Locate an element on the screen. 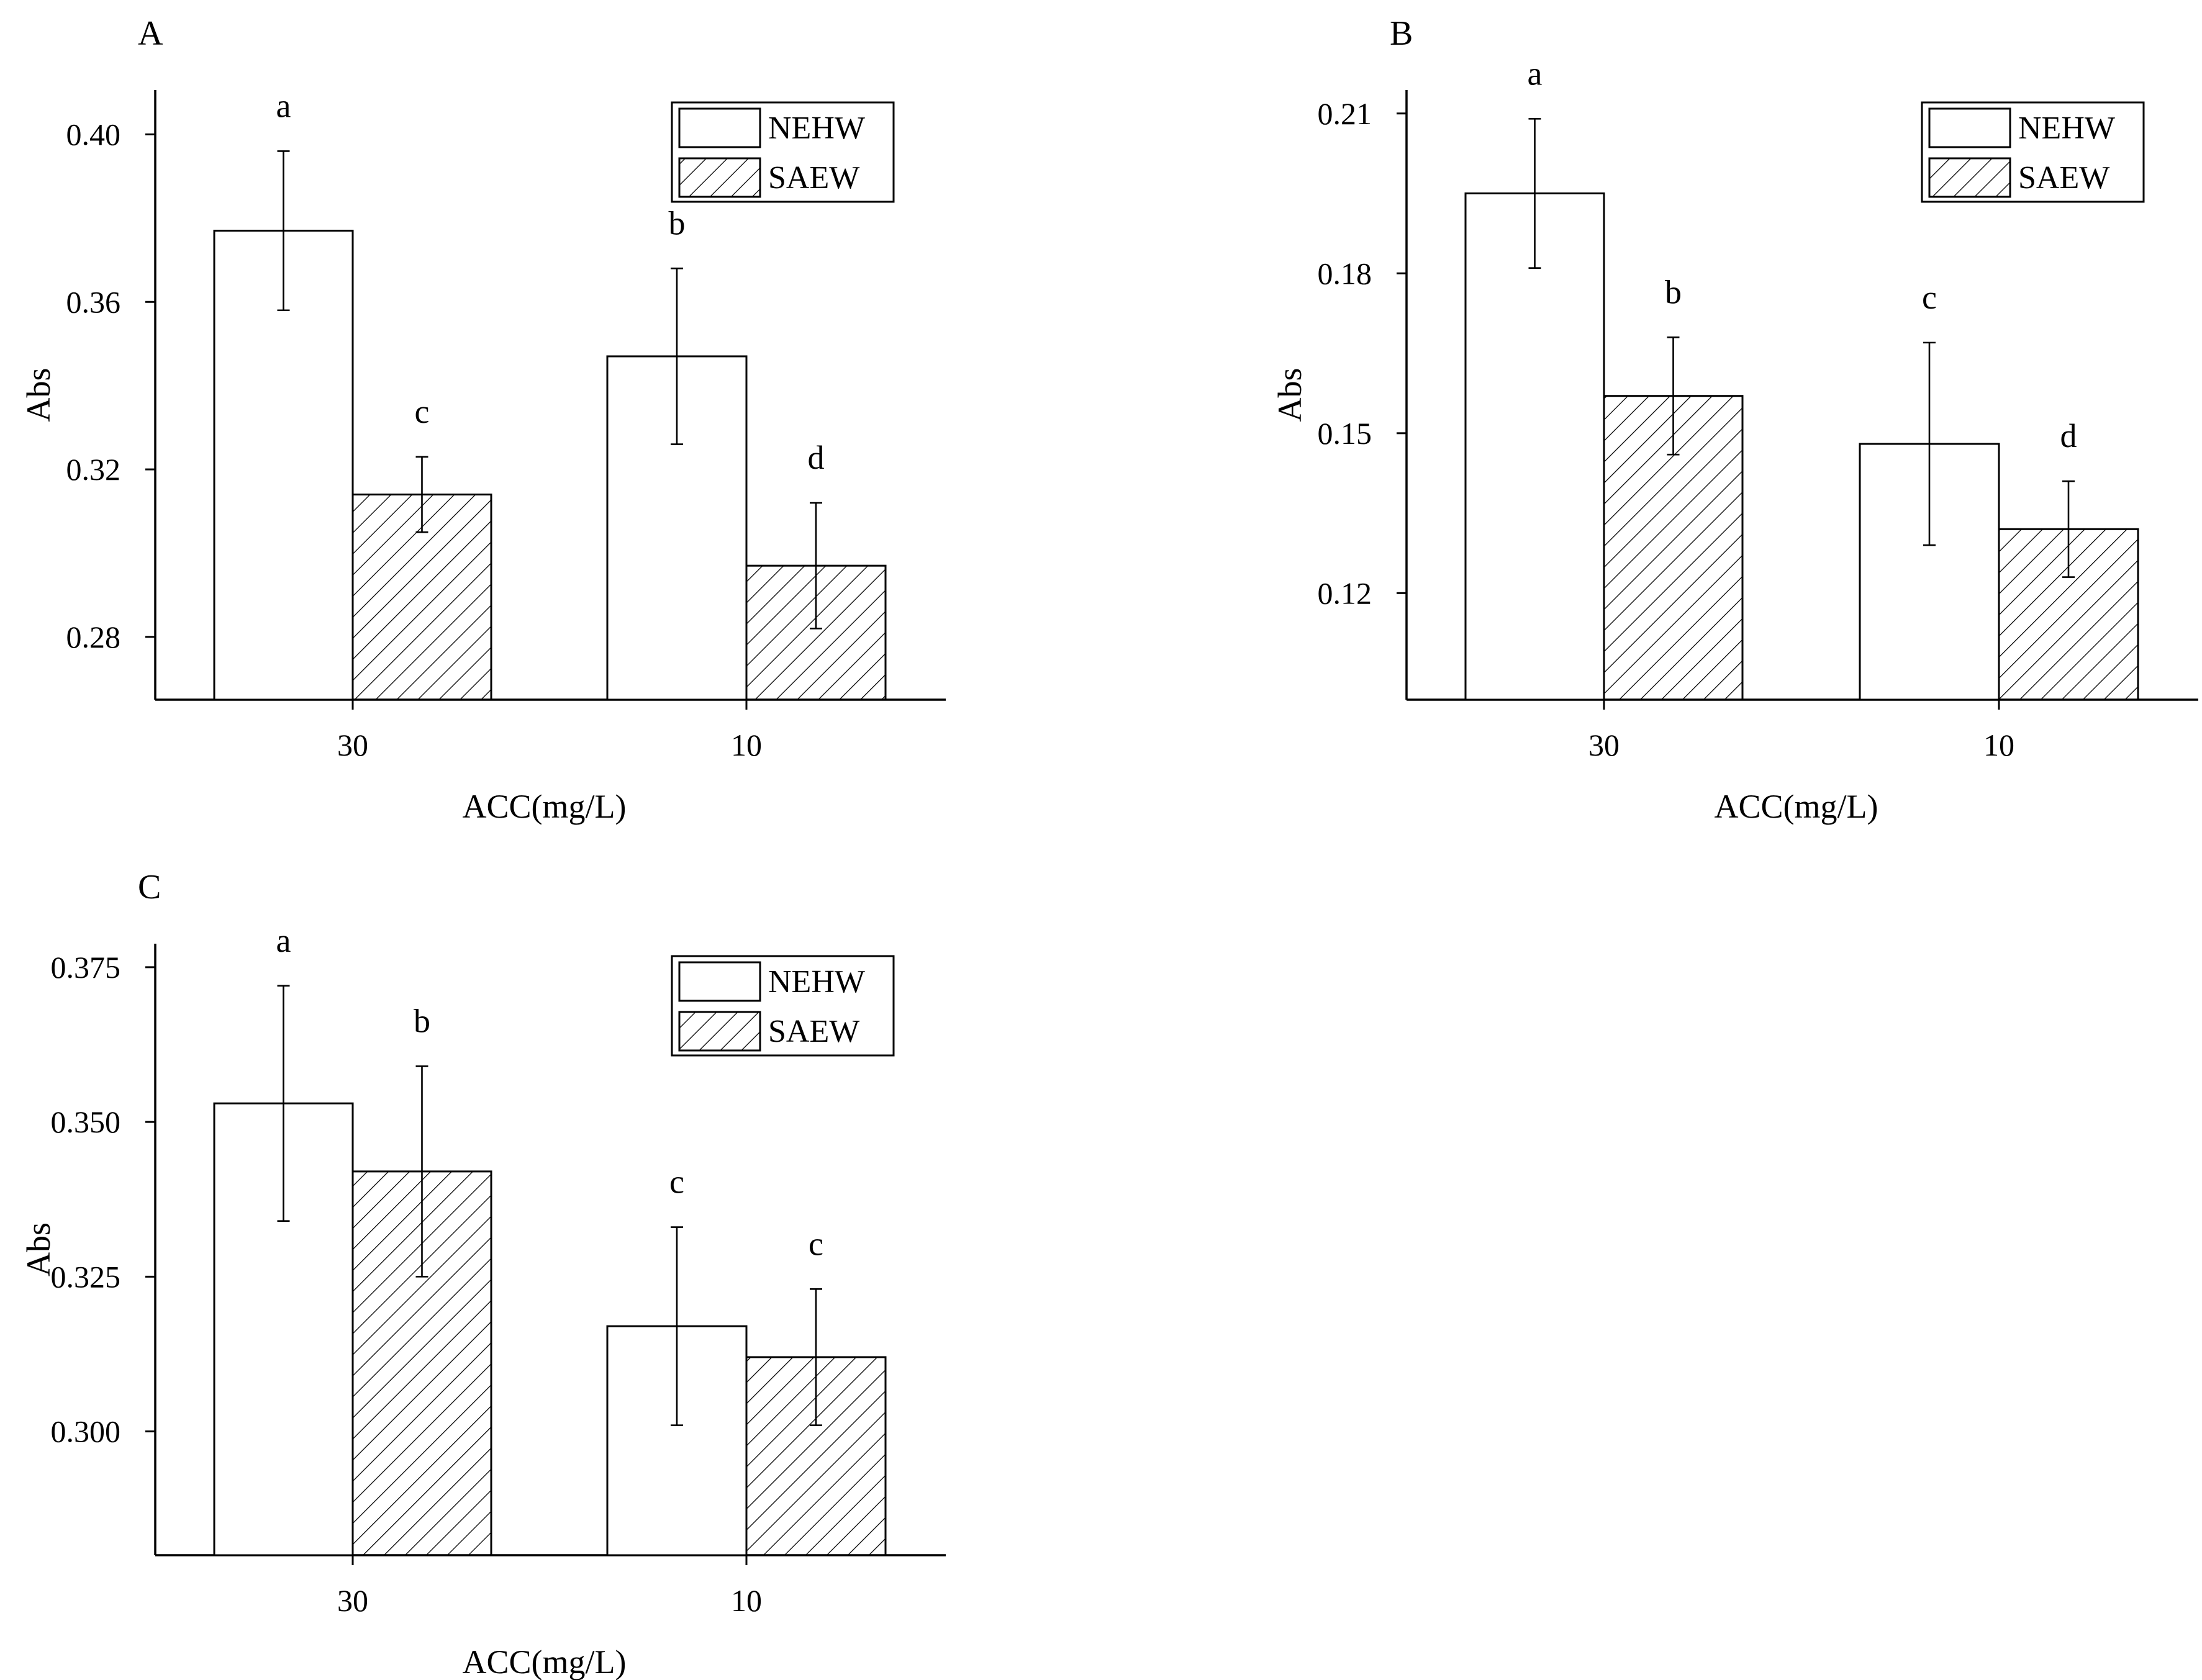  y-tick-label: 0.18 is located at coordinates (1345, 273).